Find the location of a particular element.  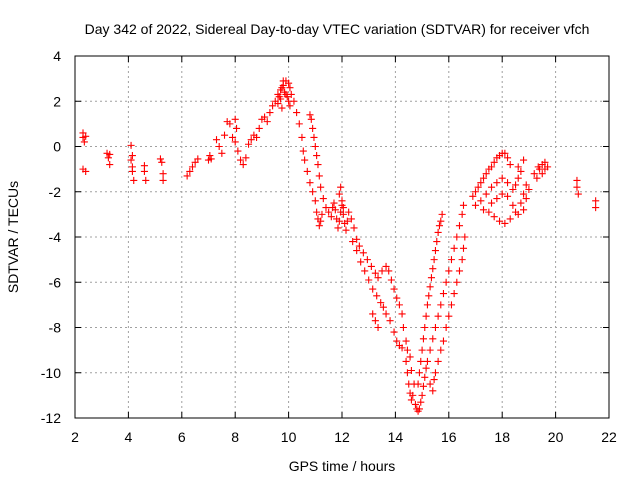

x-tick-label: 18 is located at coordinates (502, 437).